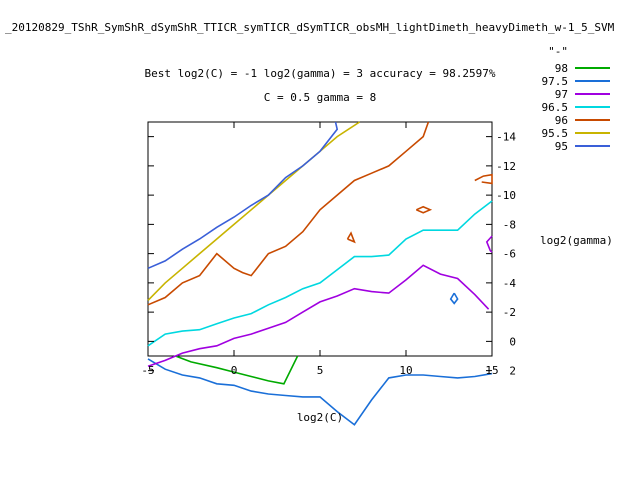 The height and width of the screenshot is (480, 640). I want to click on y-axis-label: log2(gamma), so click(576, 240).